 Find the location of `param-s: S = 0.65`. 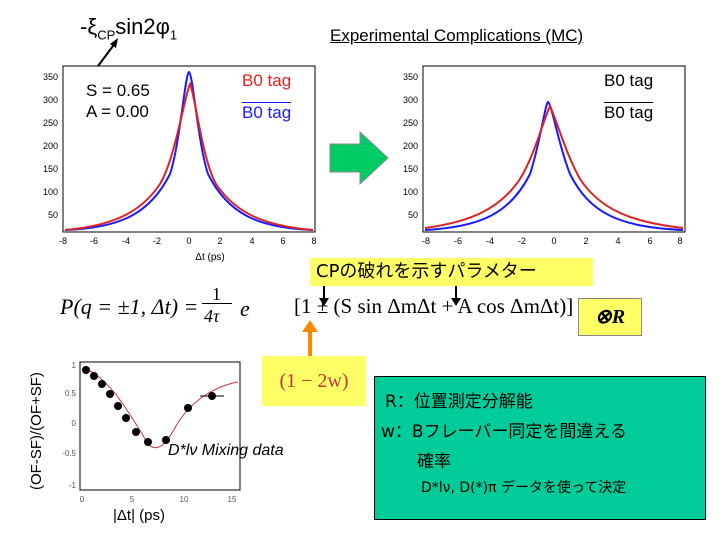

param-s: S = 0.65 is located at coordinates (118, 90).